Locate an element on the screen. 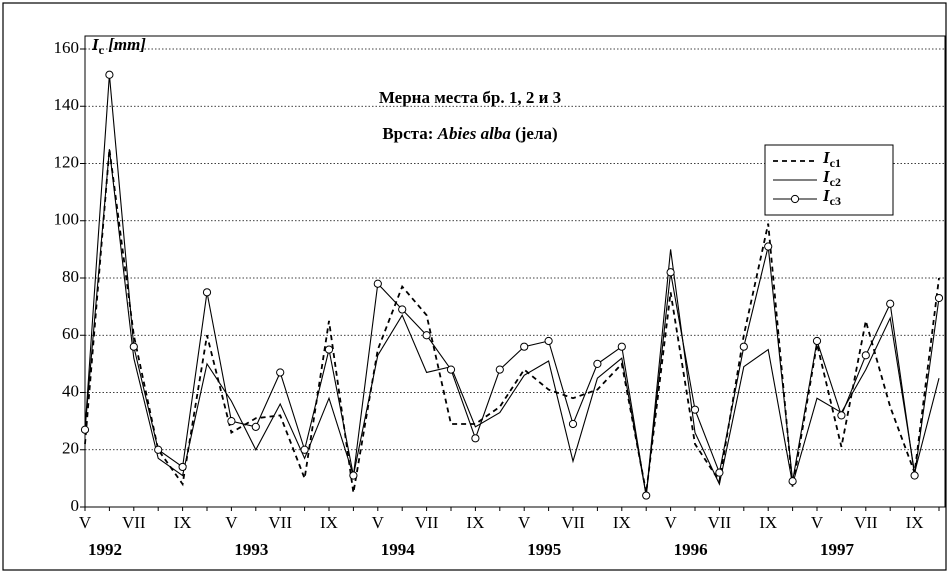 The height and width of the screenshot is (573, 949). y-tick-label: 20 is located at coordinates (70, 448).